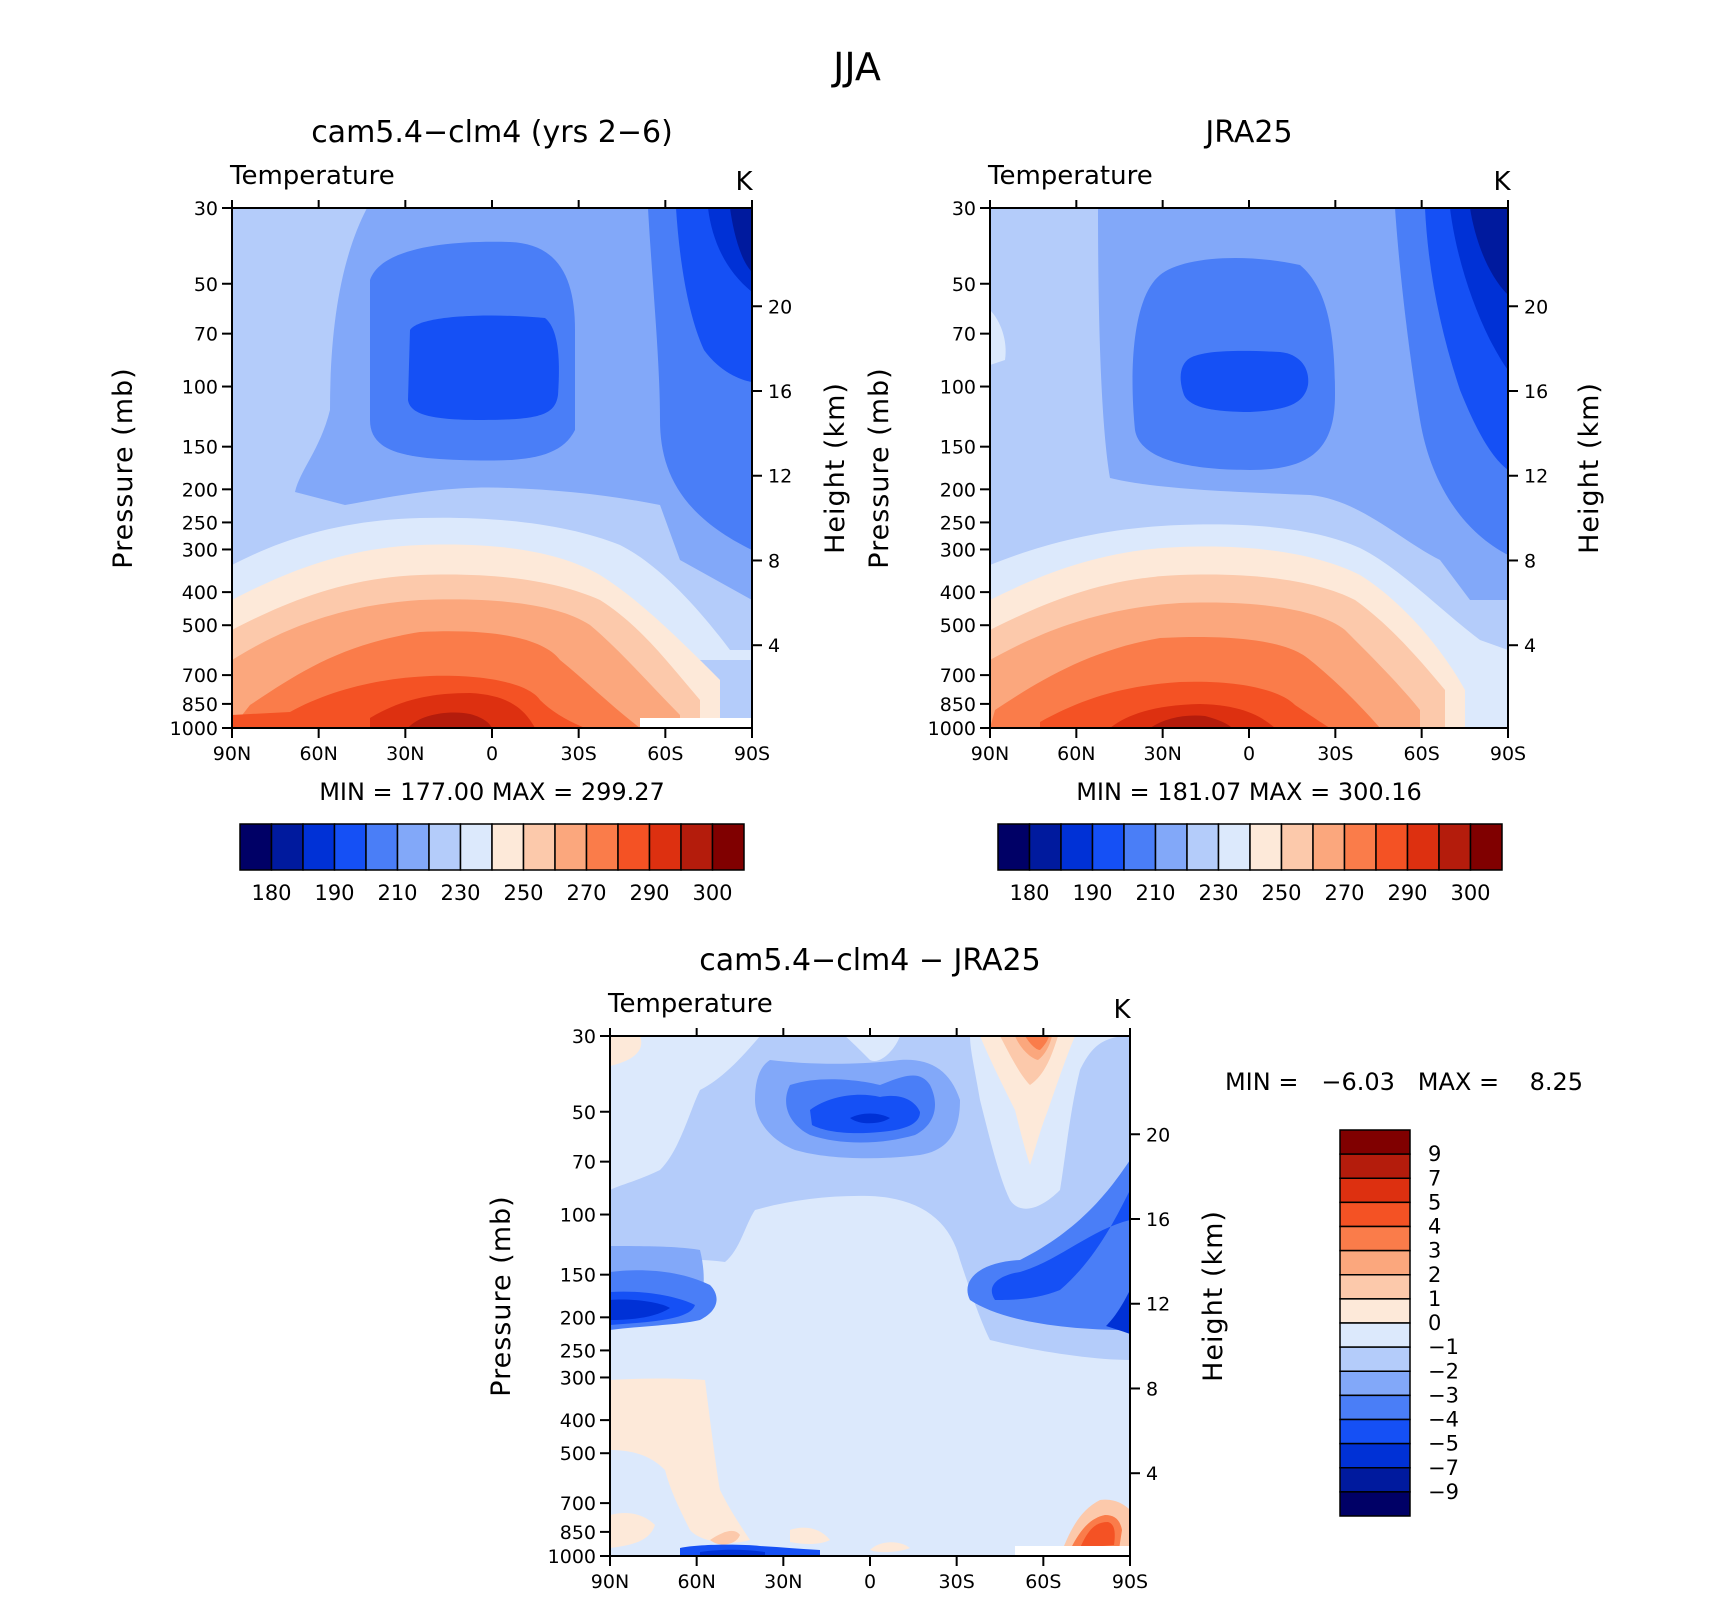  What do you see at coordinates (1404, 1082) in the screenshot?
I see `min-max-stats: MIN = −6.03 MAX = 8.25` at bounding box center [1404, 1082].